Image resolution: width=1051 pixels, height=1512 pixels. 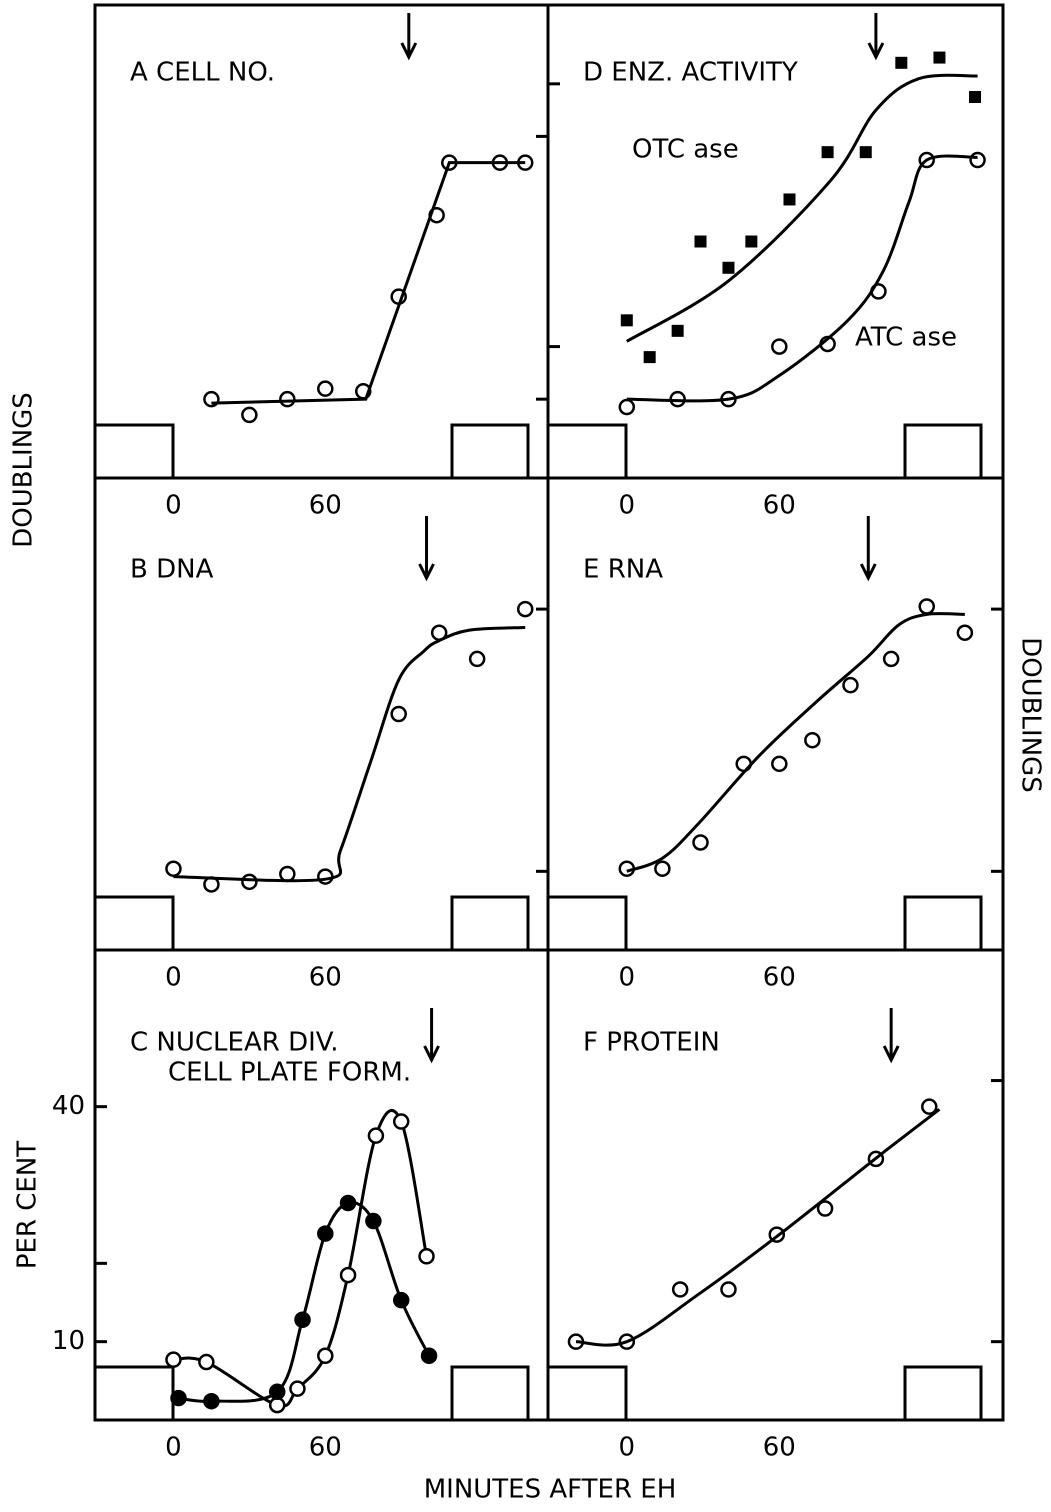 I want to click on panel-title: C NUCLEAR DIV., so click(x=234, y=1043).